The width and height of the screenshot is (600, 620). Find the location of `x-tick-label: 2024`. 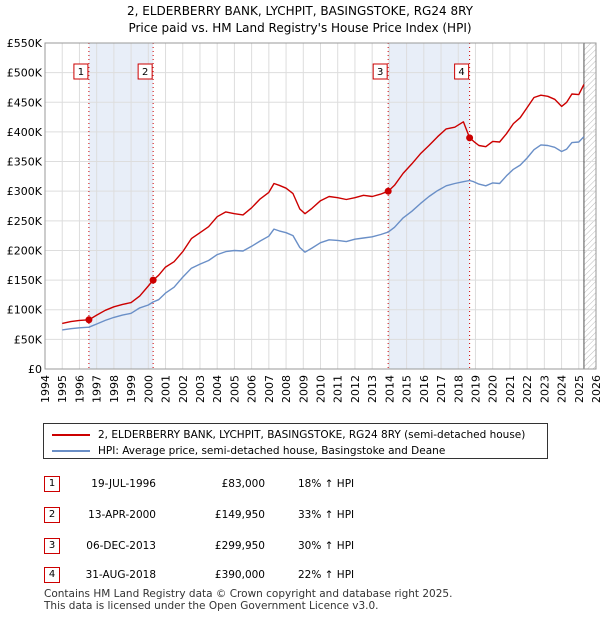

x-tick-label: 2024 is located at coordinates (562, 389).